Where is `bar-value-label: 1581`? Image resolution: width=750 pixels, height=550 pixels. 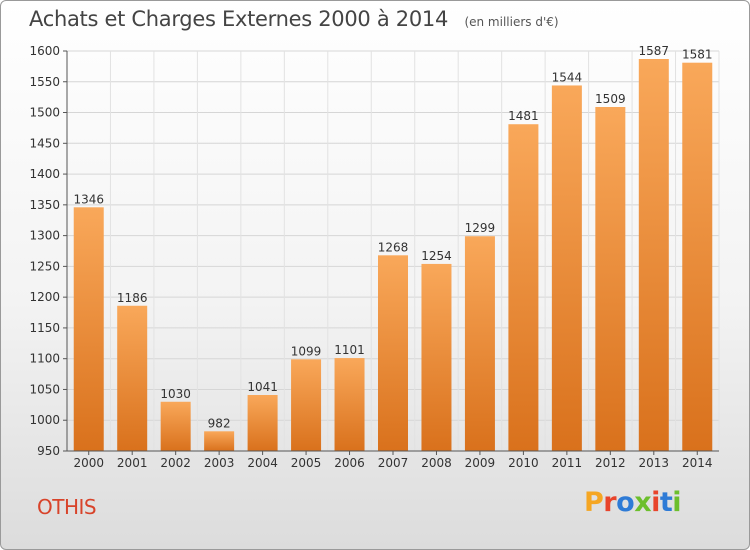 bar-value-label: 1581 is located at coordinates (697, 55).